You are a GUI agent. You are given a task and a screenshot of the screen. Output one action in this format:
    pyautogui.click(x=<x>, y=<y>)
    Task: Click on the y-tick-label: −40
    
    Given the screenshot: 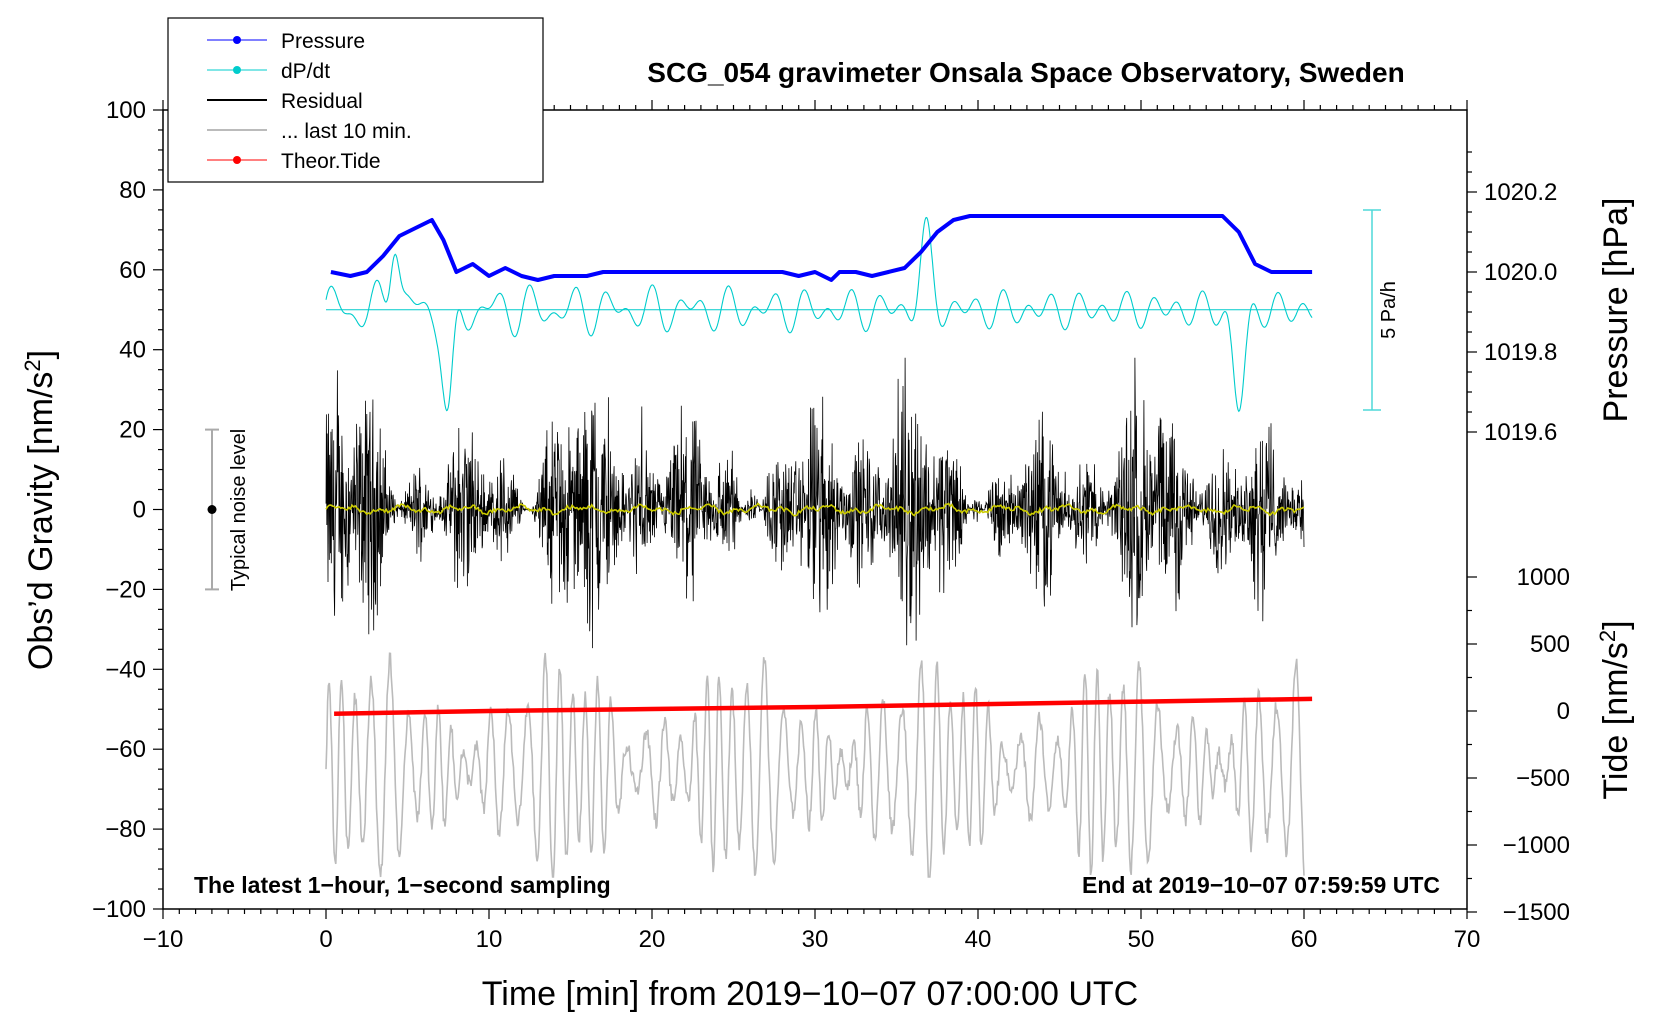 What is the action you would take?
    pyautogui.click(x=125, y=669)
    